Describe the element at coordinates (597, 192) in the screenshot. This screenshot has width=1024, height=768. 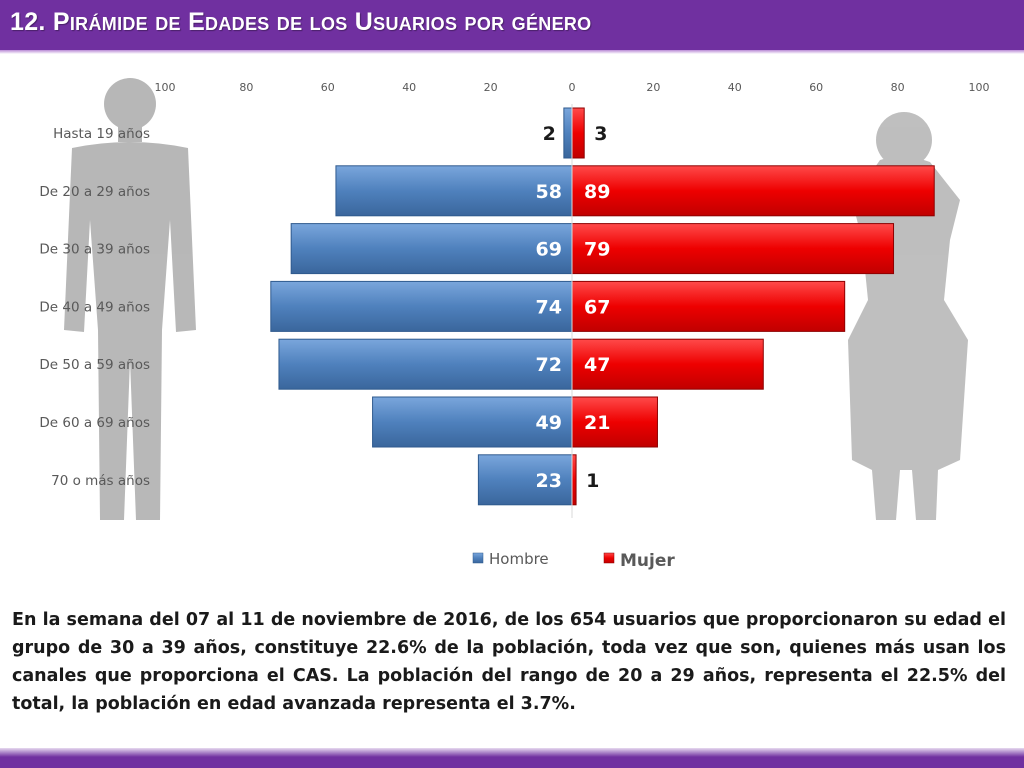
I see `mujer-value-label: 89` at that location.